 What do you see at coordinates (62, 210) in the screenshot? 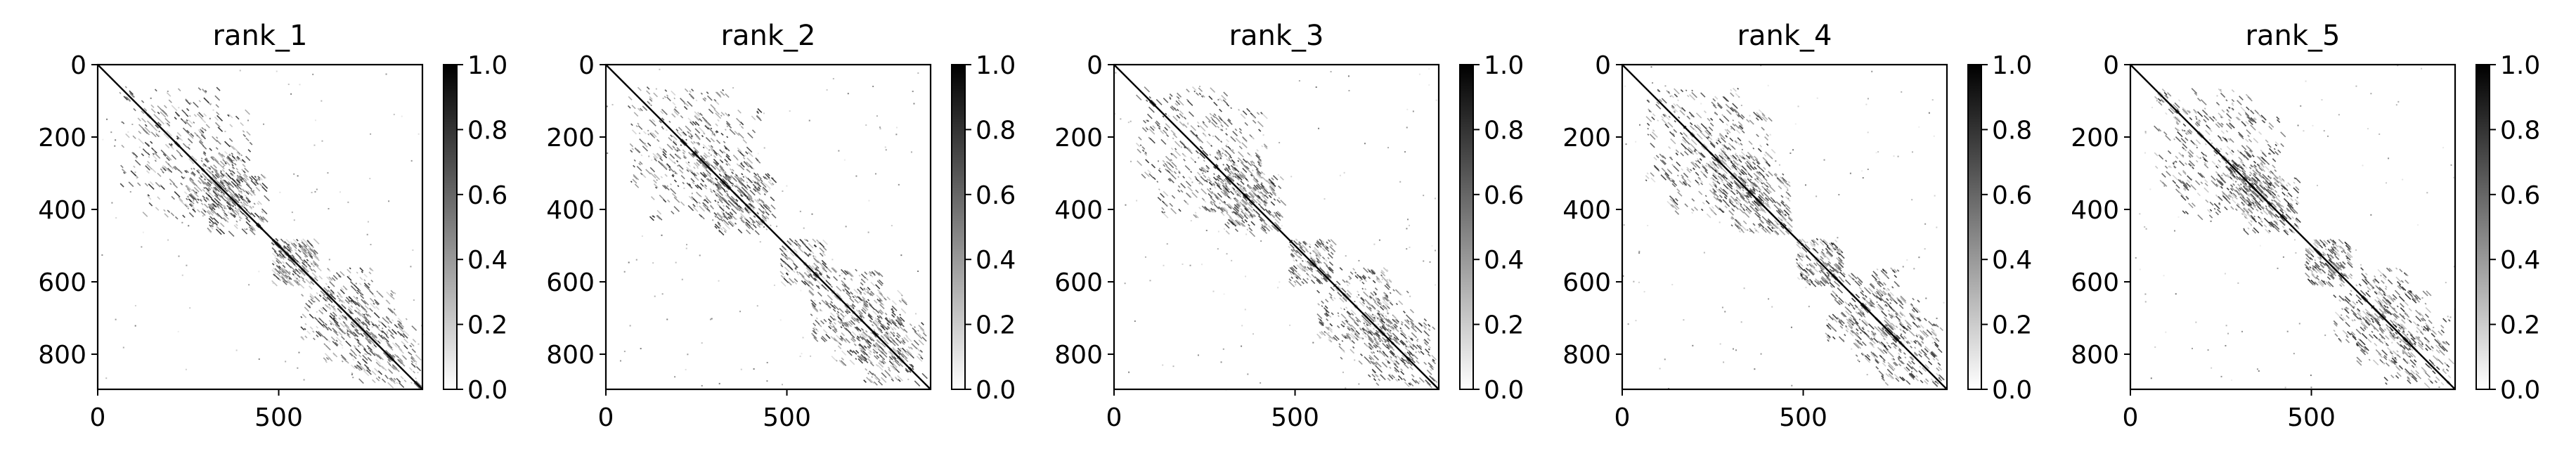
I see `y-tick-label: 400` at bounding box center [62, 210].